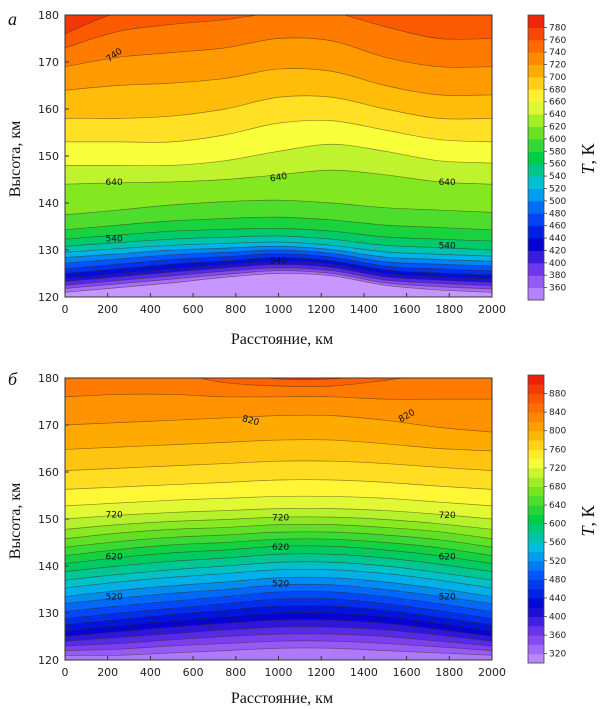 The image size is (600, 709). What do you see at coordinates (557, 128) in the screenshot?
I see `panel-a-colorbar-tick-label: 620` at bounding box center [557, 128].